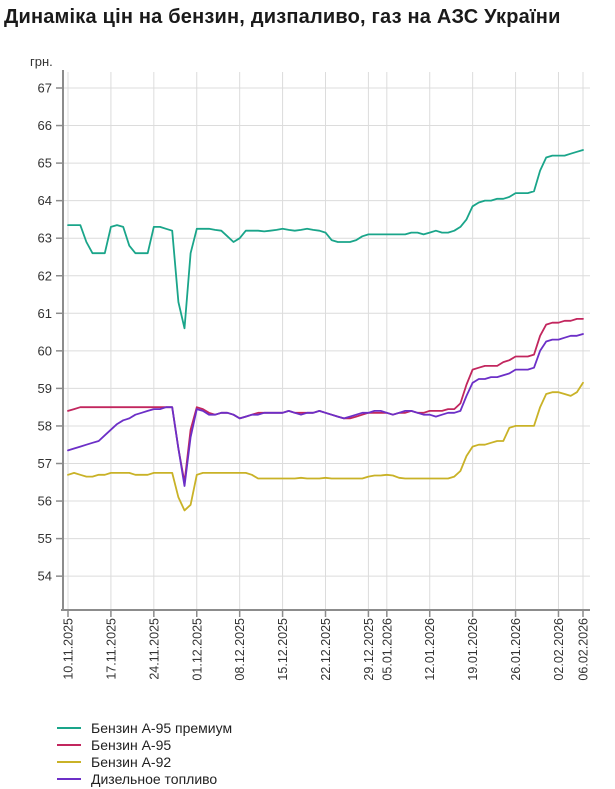  What do you see at coordinates (69, 649) in the screenshot?
I see `x-tick-label: 10.11.2025` at bounding box center [69, 649].